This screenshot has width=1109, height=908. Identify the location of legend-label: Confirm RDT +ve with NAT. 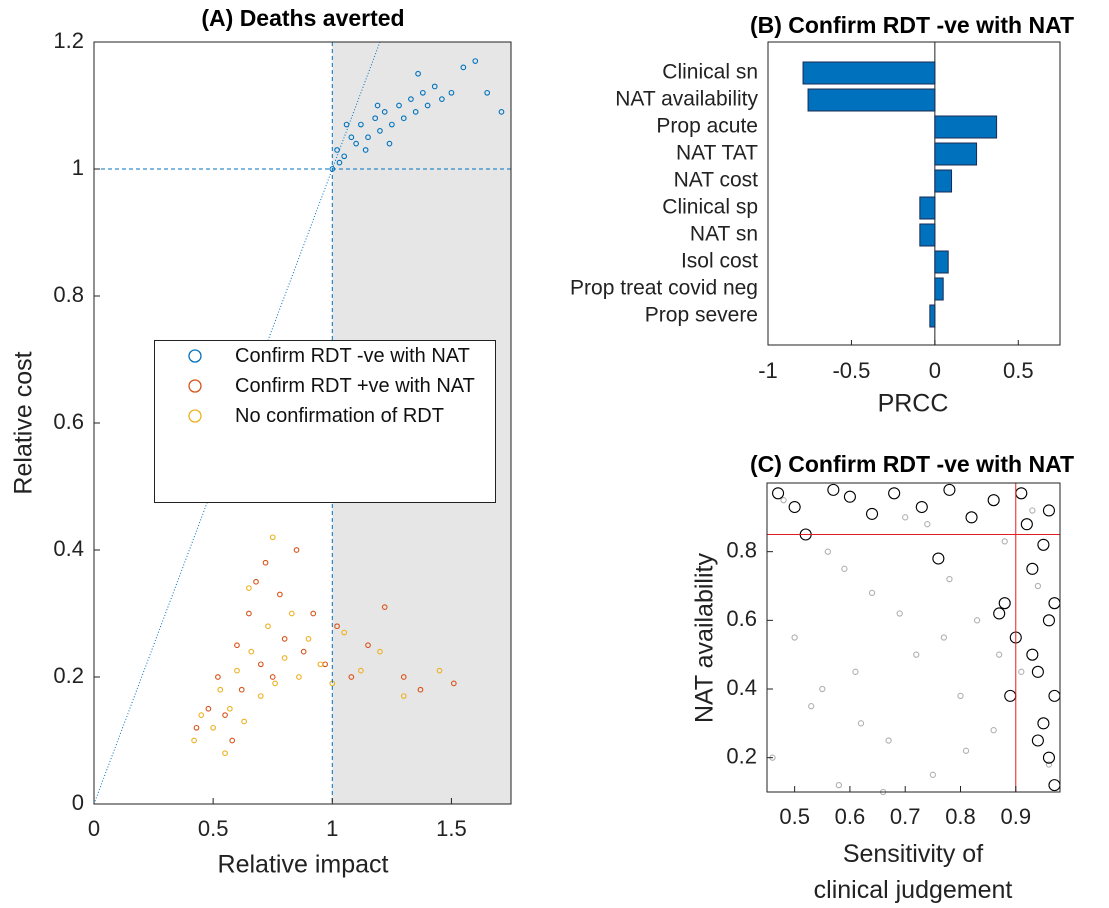
(355, 386).